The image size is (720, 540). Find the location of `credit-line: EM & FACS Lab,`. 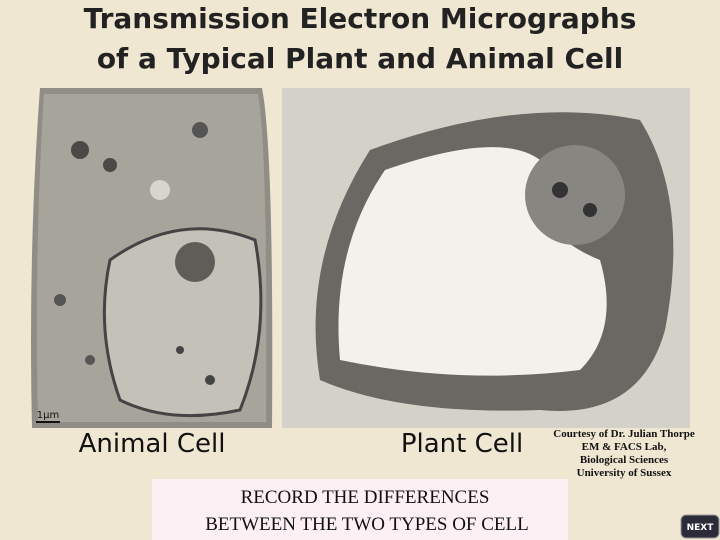

credit-line: EM & FACS Lab, is located at coordinates (624, 447).